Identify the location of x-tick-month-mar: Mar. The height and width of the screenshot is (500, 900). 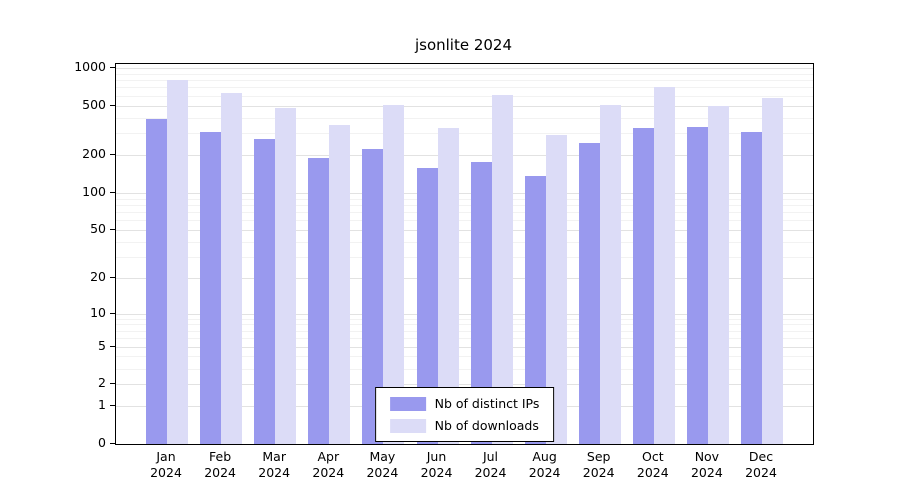
(274, 456).